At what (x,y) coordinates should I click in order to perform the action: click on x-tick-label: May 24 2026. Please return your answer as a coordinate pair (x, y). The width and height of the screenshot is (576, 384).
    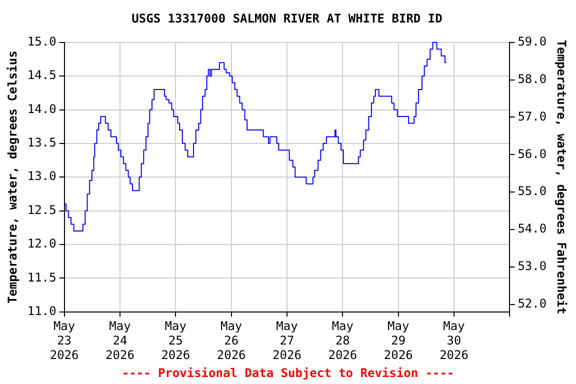
    Looking at the image, I should click on (120, 340).